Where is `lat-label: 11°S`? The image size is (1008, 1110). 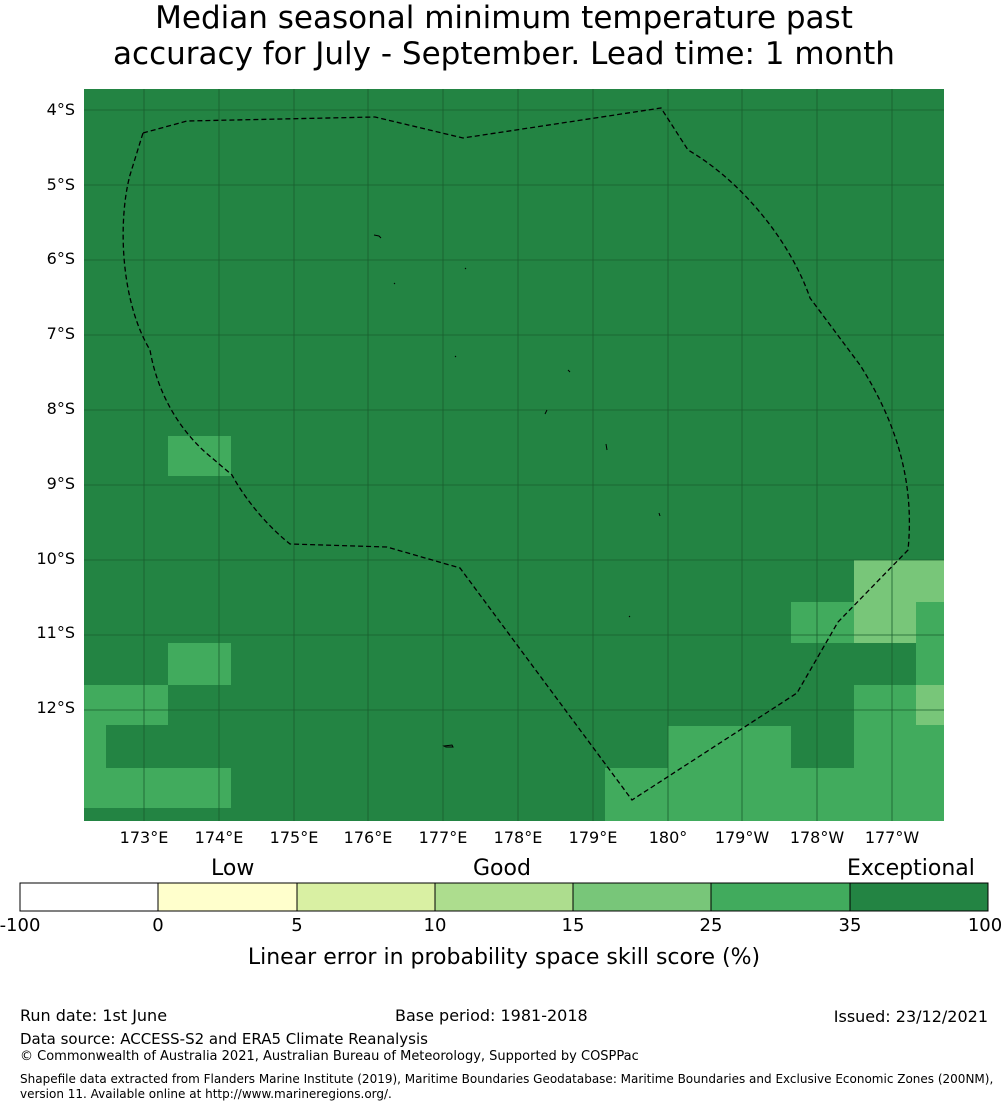 lat-label: 11°S is located at coordinates (55, 632).